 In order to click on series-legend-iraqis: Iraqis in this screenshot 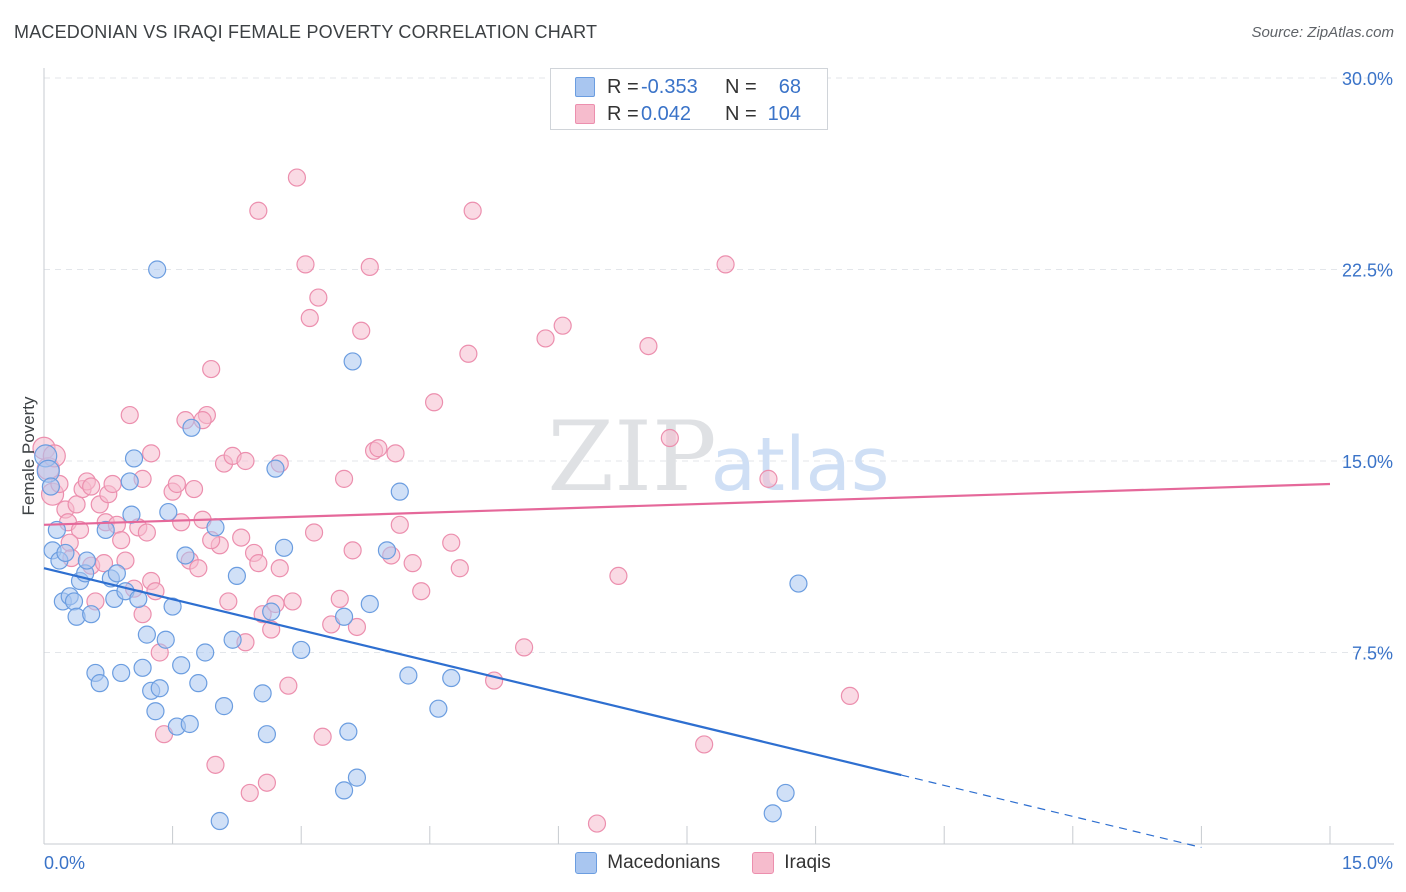, I will do `click(791, 863)`.